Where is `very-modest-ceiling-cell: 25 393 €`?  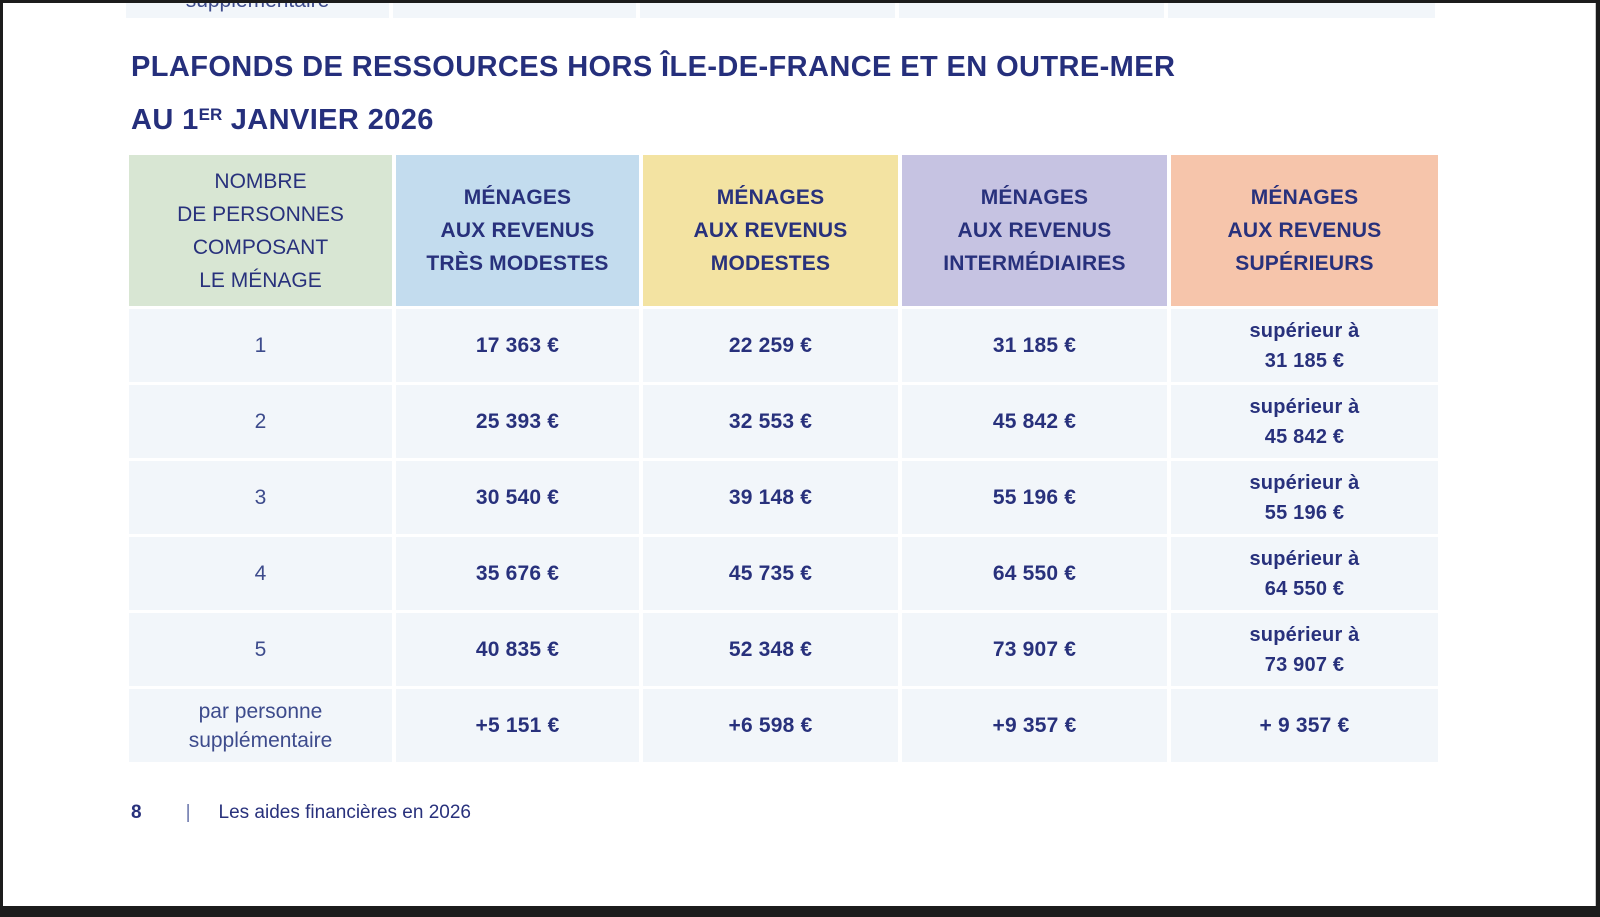
very-modest-ceiling-cell: 25 393 € is located at coordinates (517, 421).